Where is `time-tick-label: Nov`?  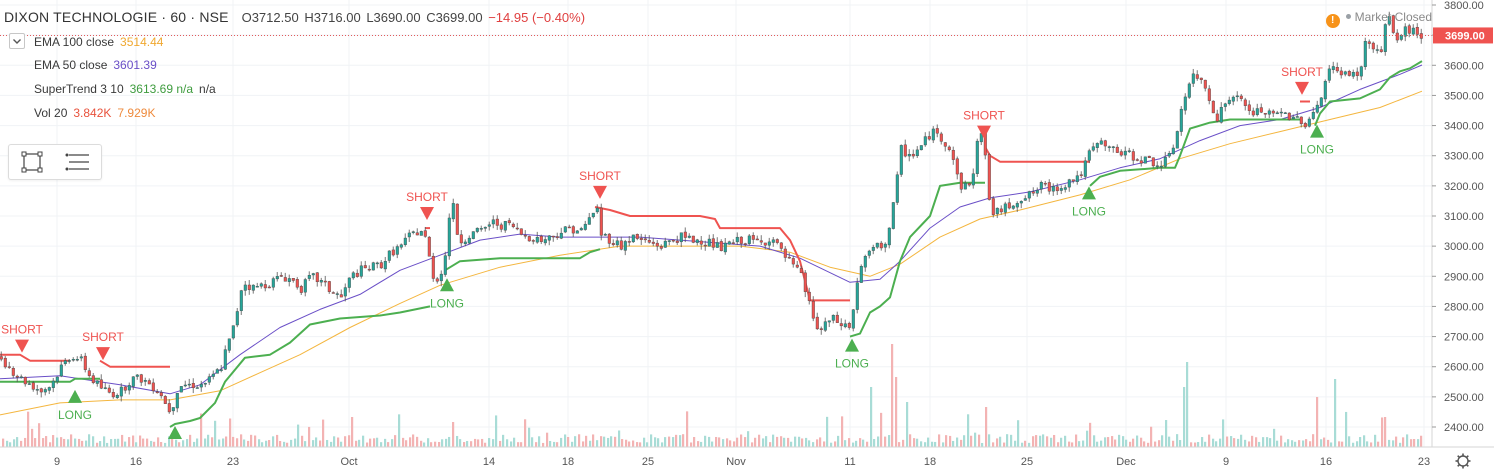
time-tick-label: Nov is located at coordinates (736, 462).